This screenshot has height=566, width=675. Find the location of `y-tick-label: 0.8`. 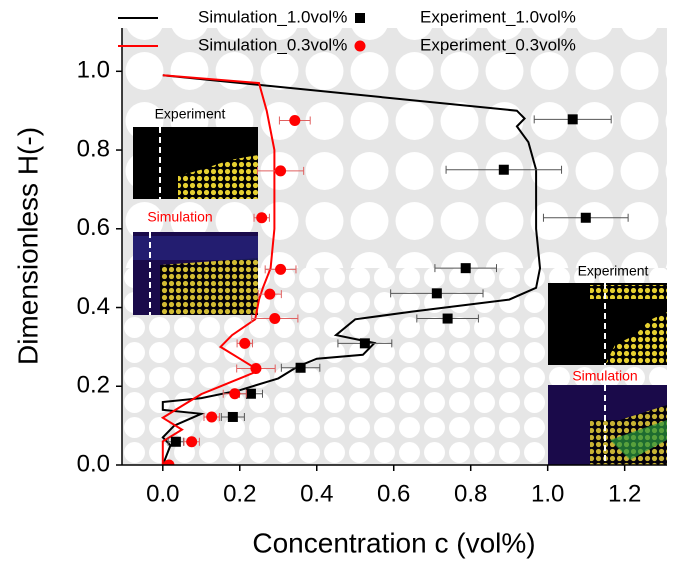

y-tick-label: 0.8 is located at coordinates (93, 148).